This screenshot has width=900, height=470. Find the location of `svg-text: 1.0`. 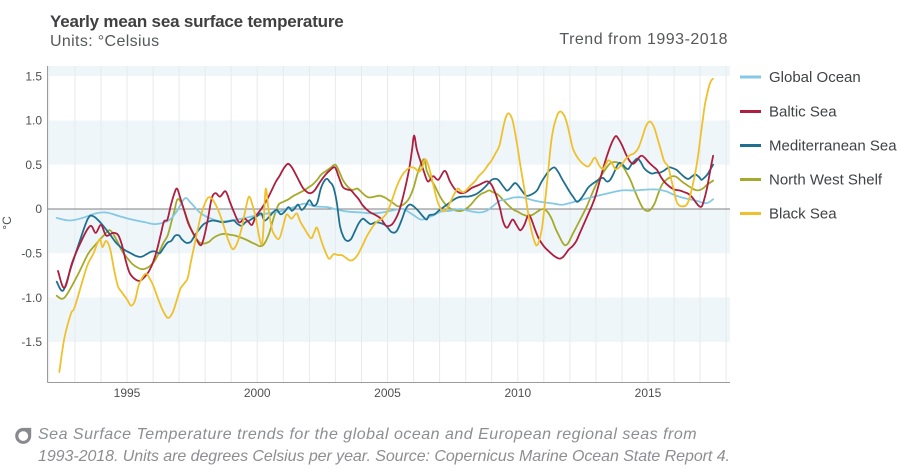

svg-text: 1.0 is located at coordinates (33, 121).